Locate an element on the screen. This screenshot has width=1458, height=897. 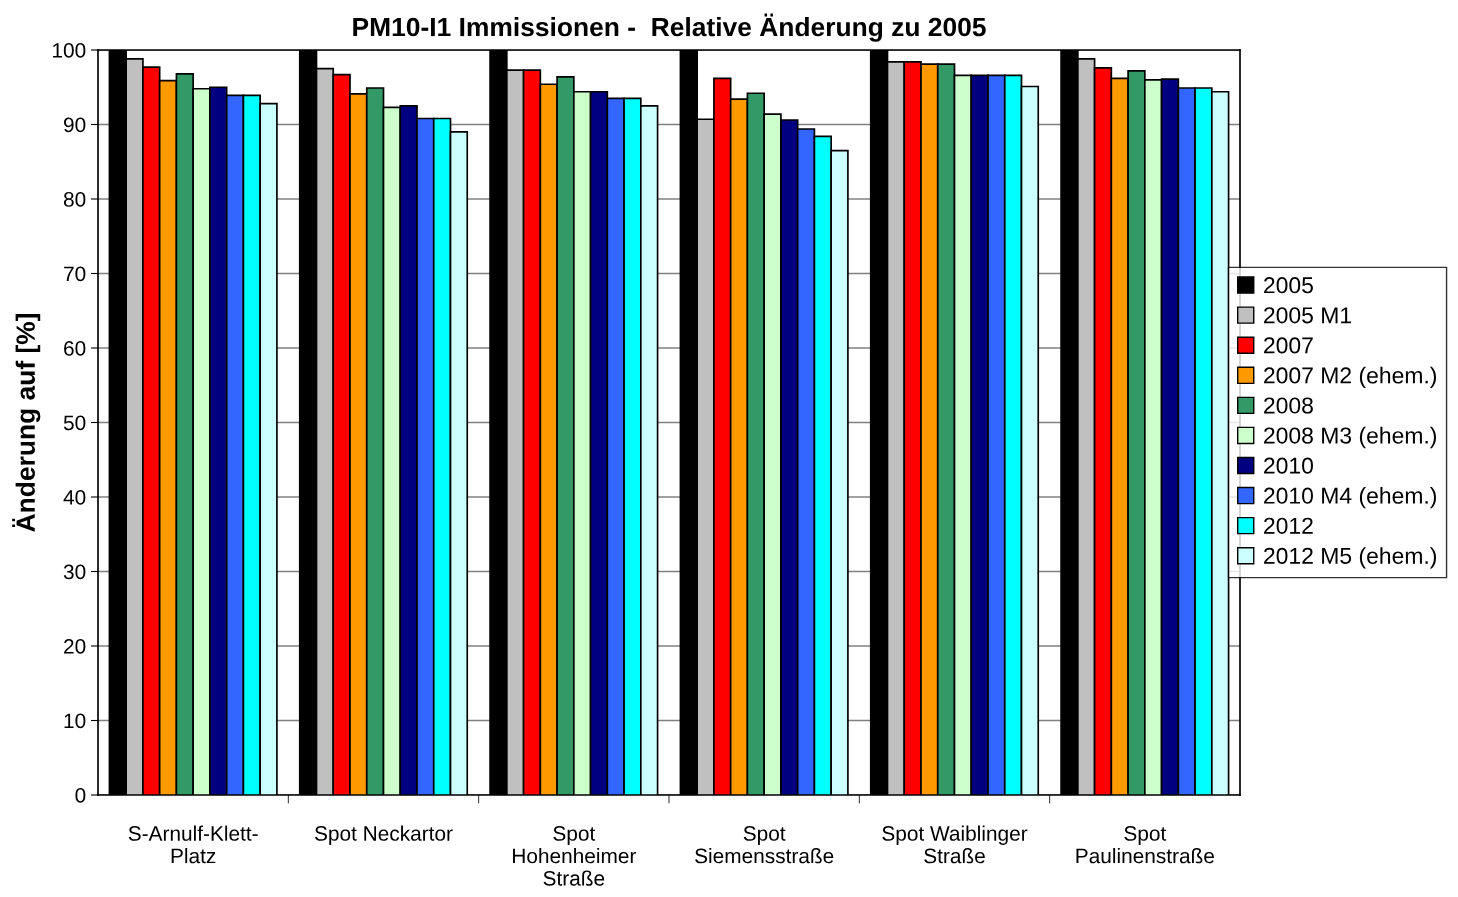
y-tick-label: 30 is located at coordinates (74, 572).